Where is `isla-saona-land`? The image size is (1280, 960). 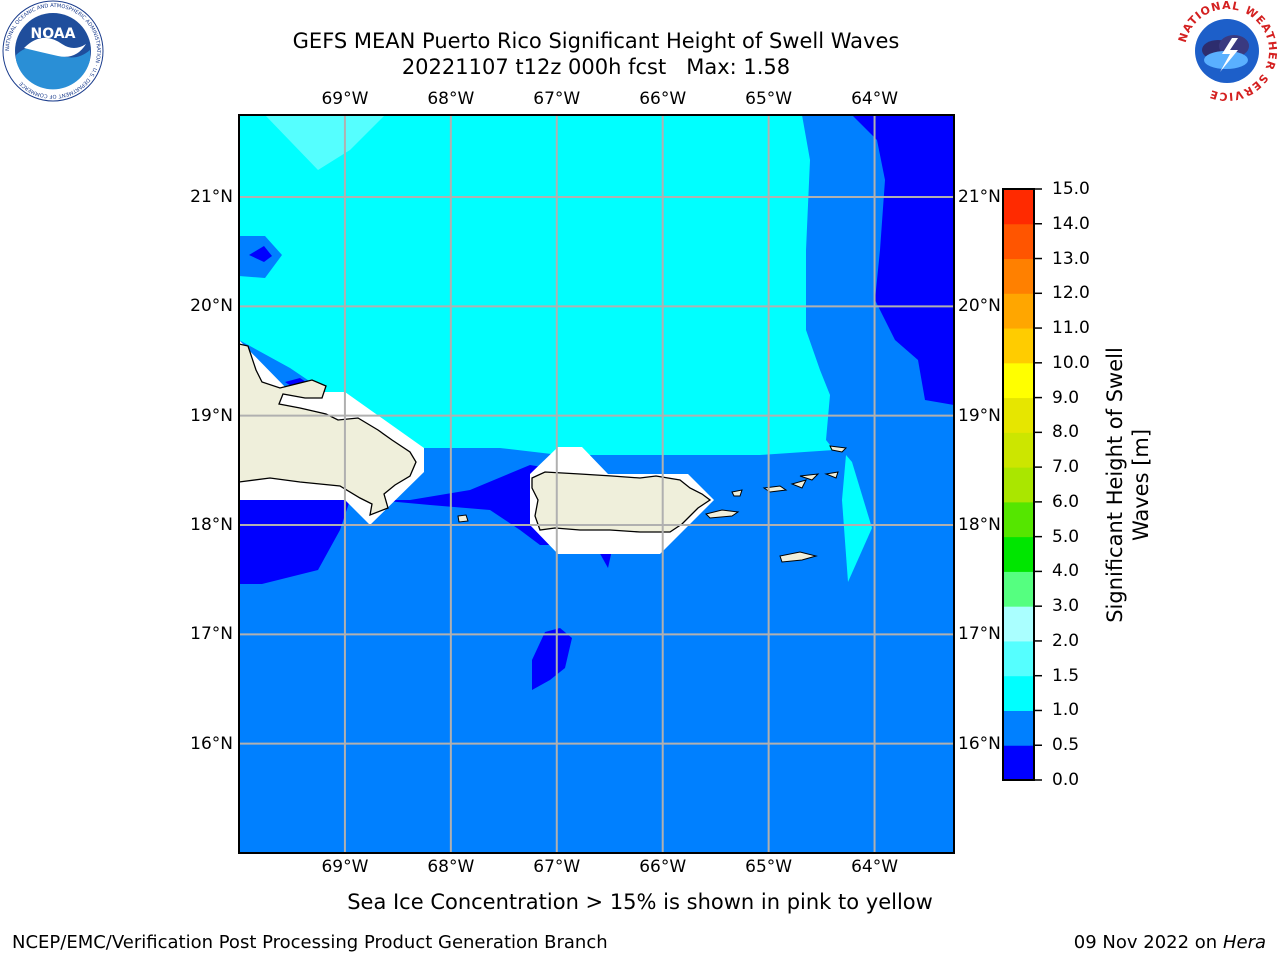
isla-saona-land is located at coordinates (463, 518).